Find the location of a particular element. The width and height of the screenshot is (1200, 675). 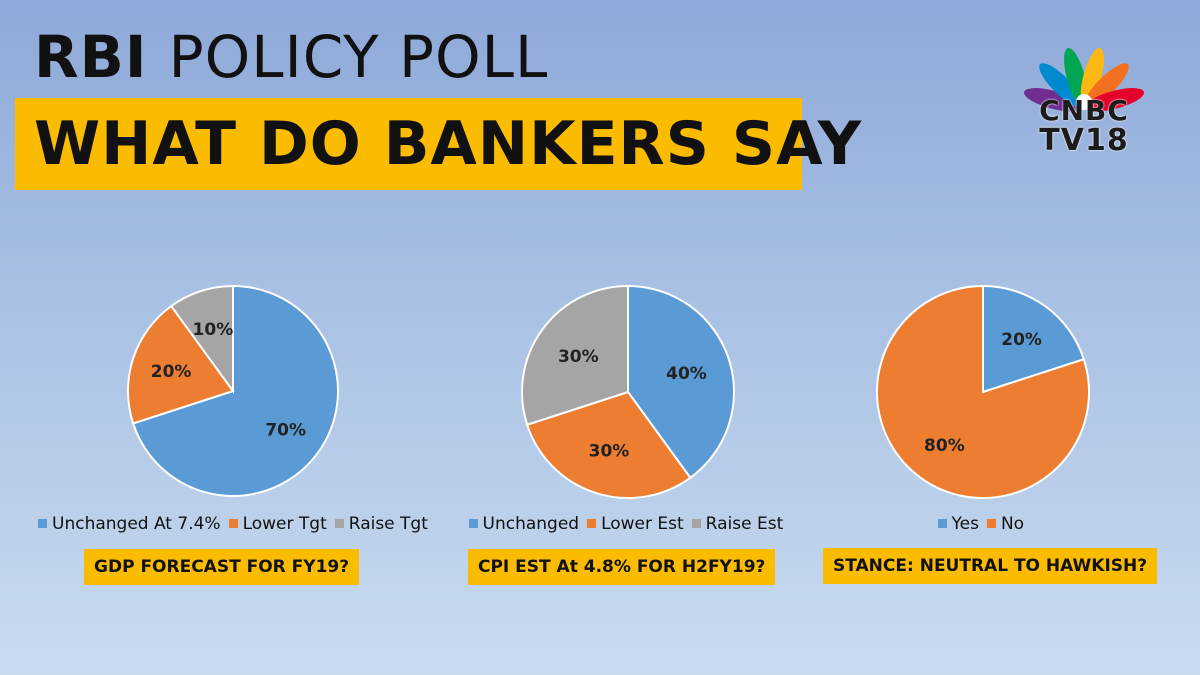

legend-item-gdp-0: Unchanged At 7.4% is located at coordinates (129, 524).